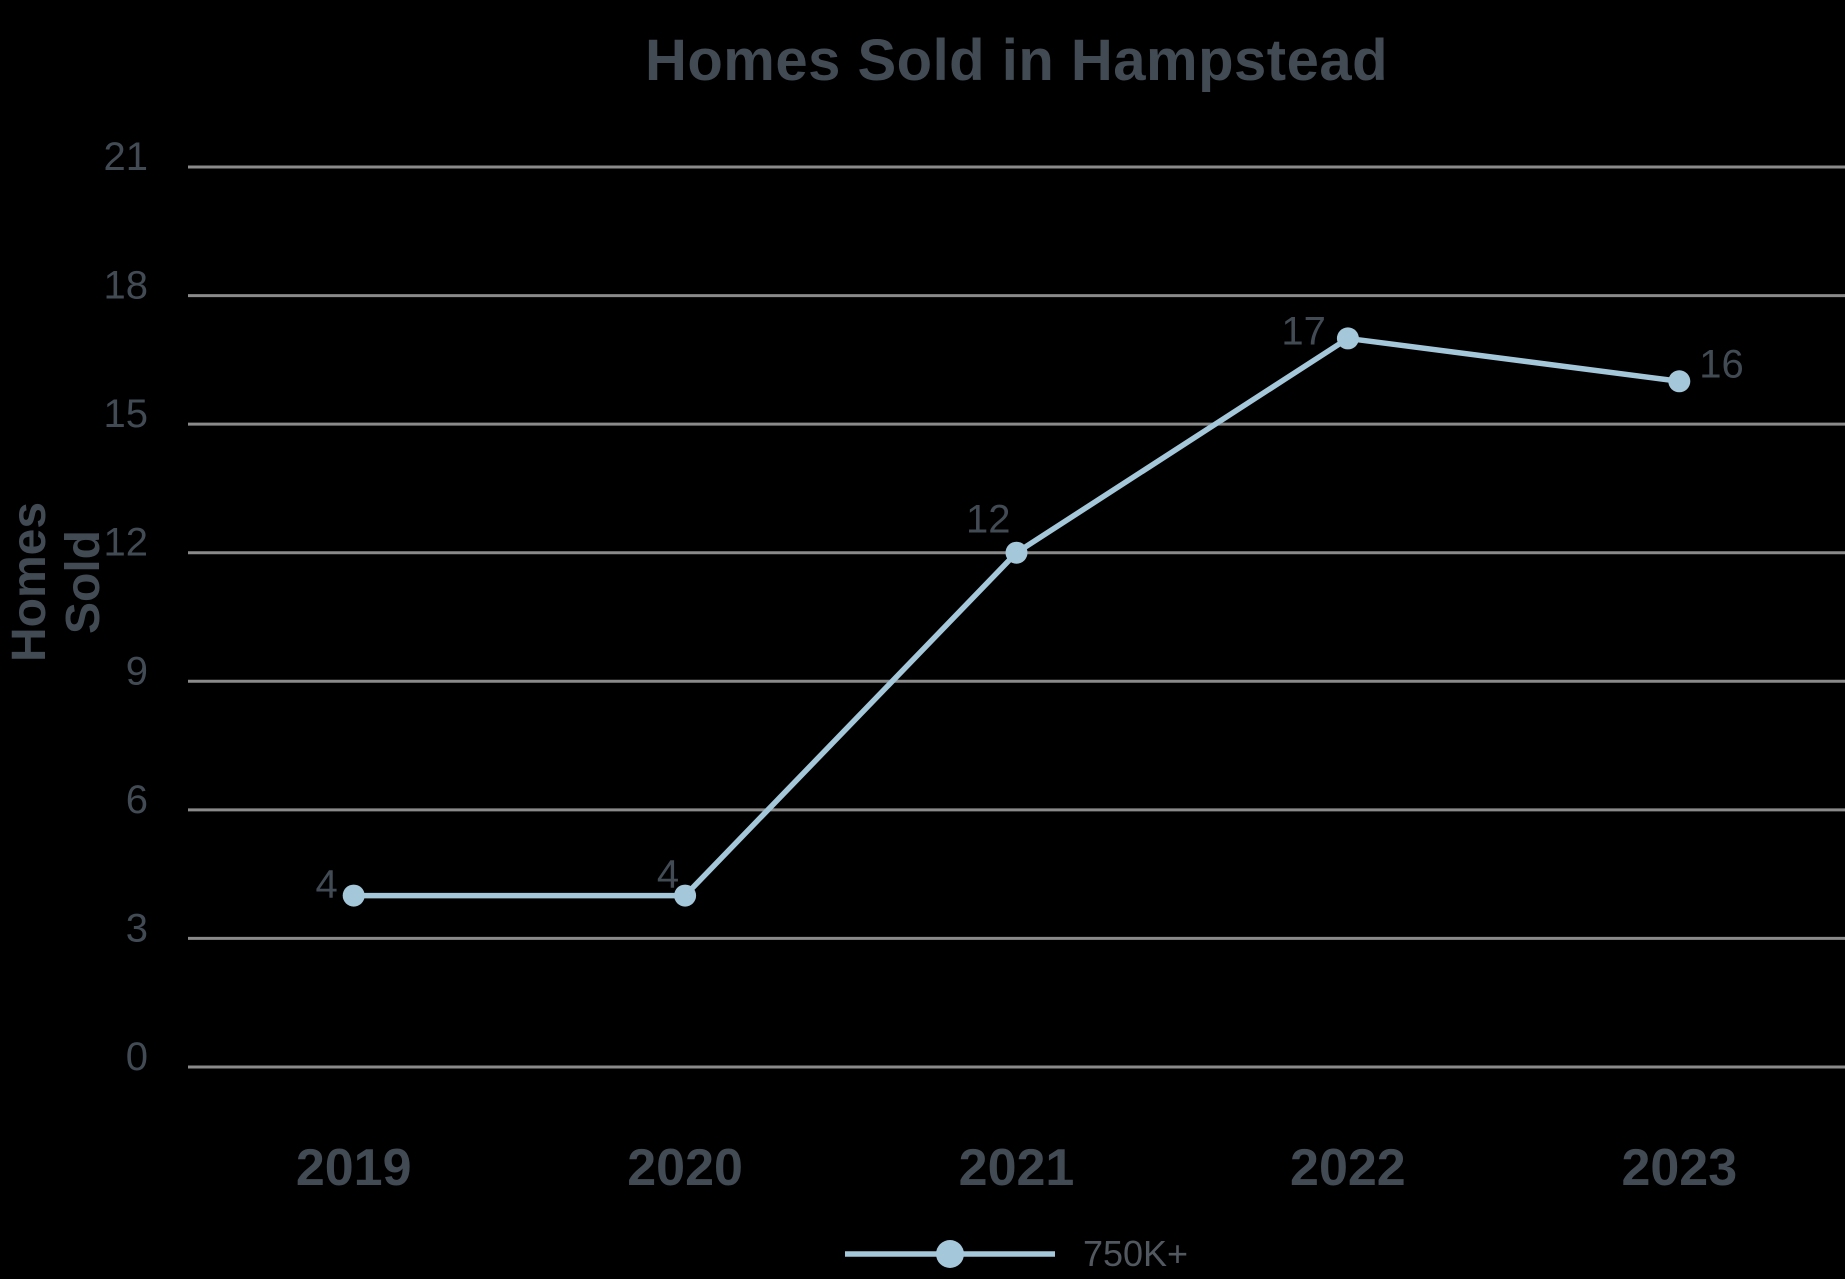 This screenshot has width=1845, height=1279. What do you see at coordinates (1679, 1168) in the screenshot?
I see `x-tick-label: 2023` at bounding box center [1679, 1168].